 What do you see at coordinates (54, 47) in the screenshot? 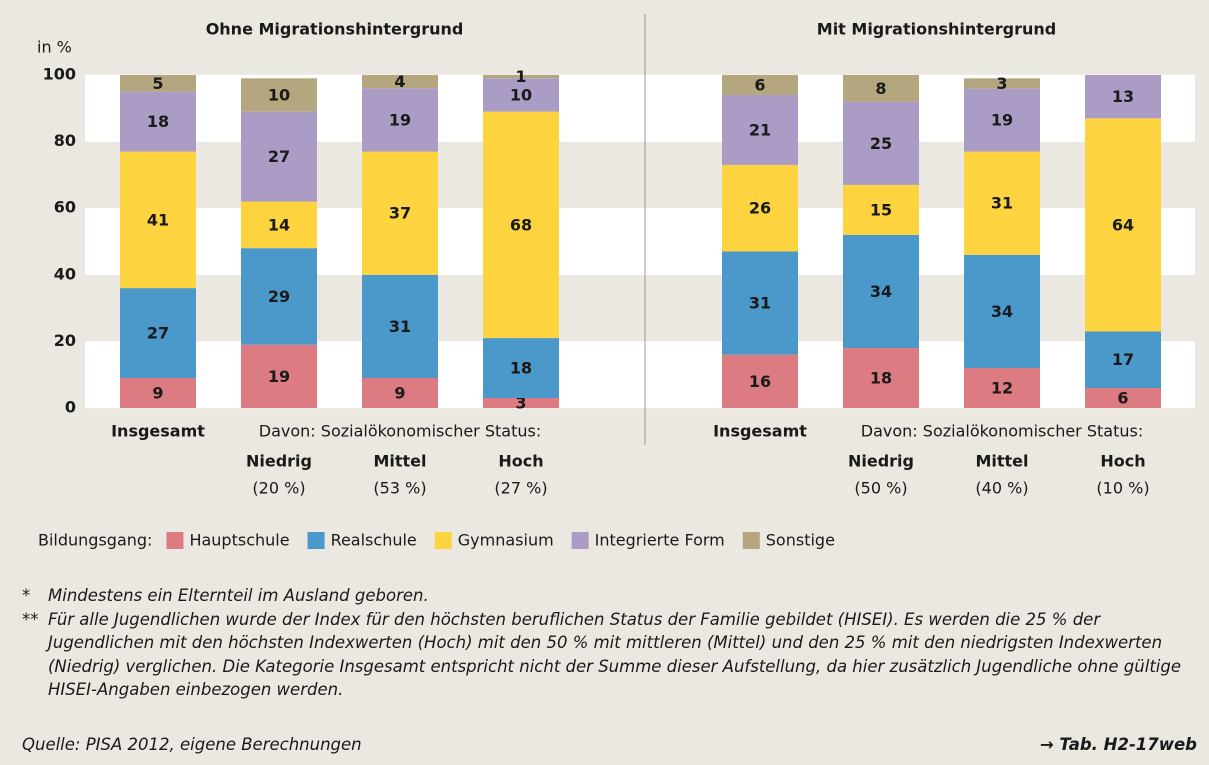
I see `y-axis-label: in %` at bounding box center [54, 47].